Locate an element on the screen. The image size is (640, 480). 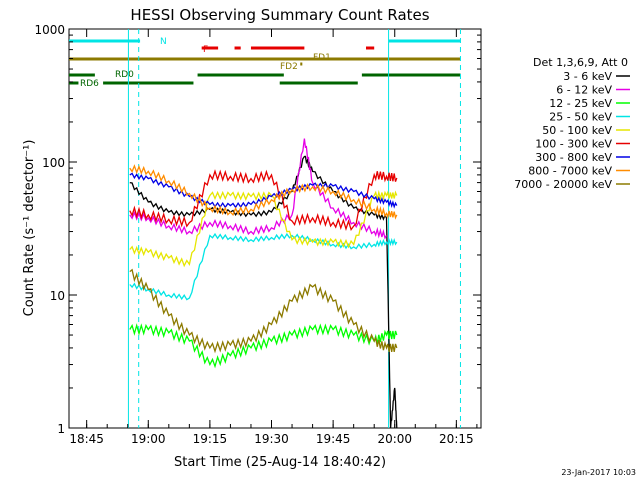
x-tick-label-5: 20:00 is located at coordinates (394, 439).